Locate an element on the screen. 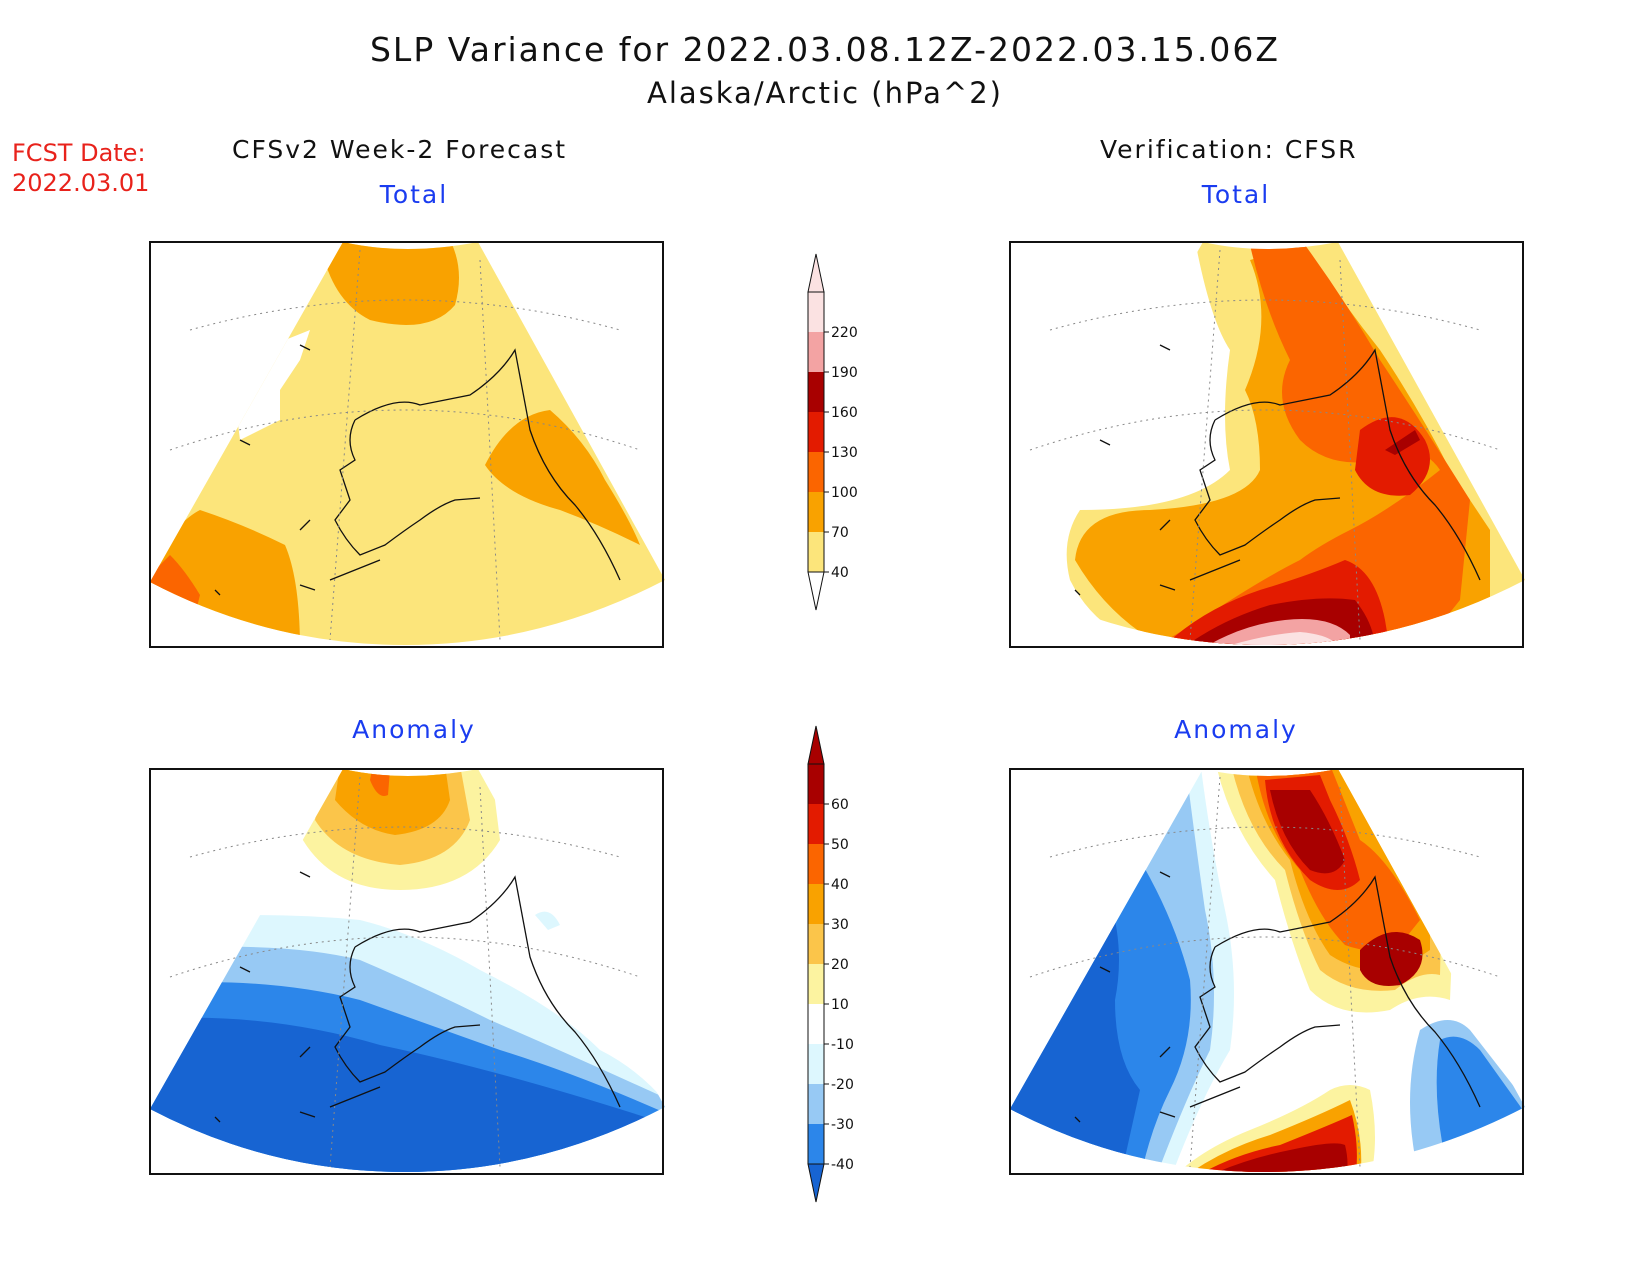 The height and width of the screenshot is (1275, 1650). total-colorbar-outline is located at coordinates (816, 432).